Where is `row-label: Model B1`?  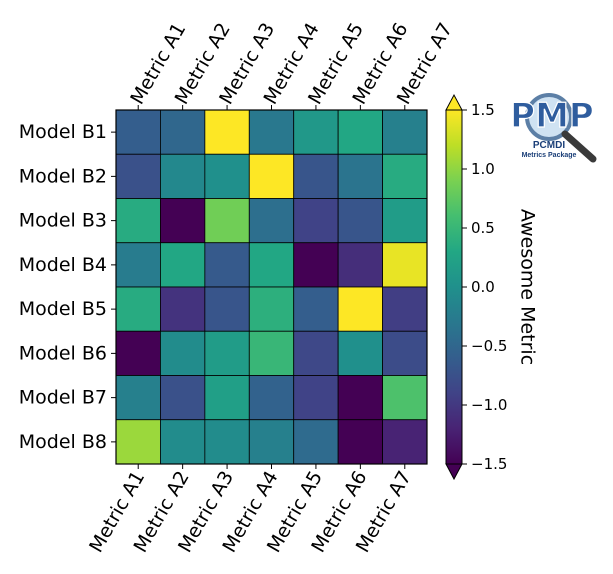 row-label: Model B1 is located at coordinates (63, 132).